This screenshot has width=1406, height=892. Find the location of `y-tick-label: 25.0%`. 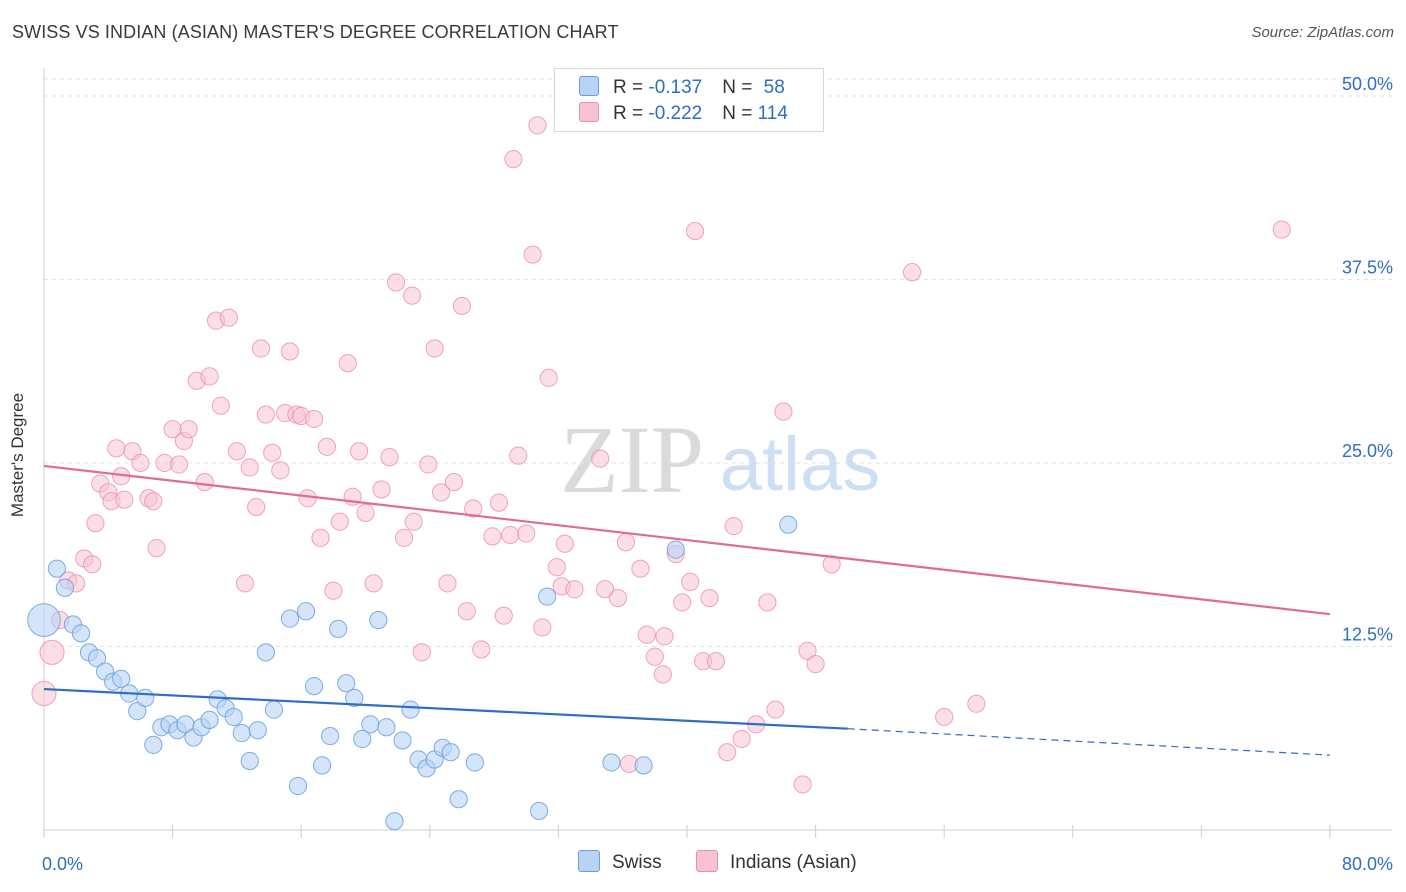

y-tick-label: 25.0% is located at coordinates (1367, 451).